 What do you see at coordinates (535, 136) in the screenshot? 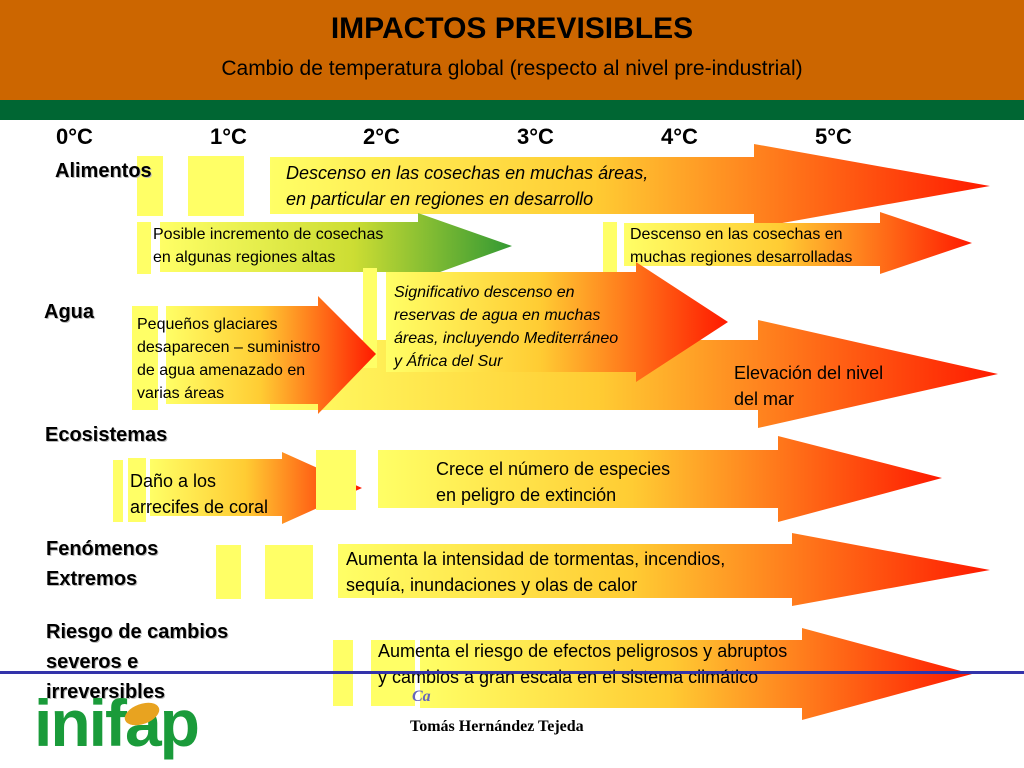
I see `temp-label-3: 3°C` at bounding box center [535, 136].